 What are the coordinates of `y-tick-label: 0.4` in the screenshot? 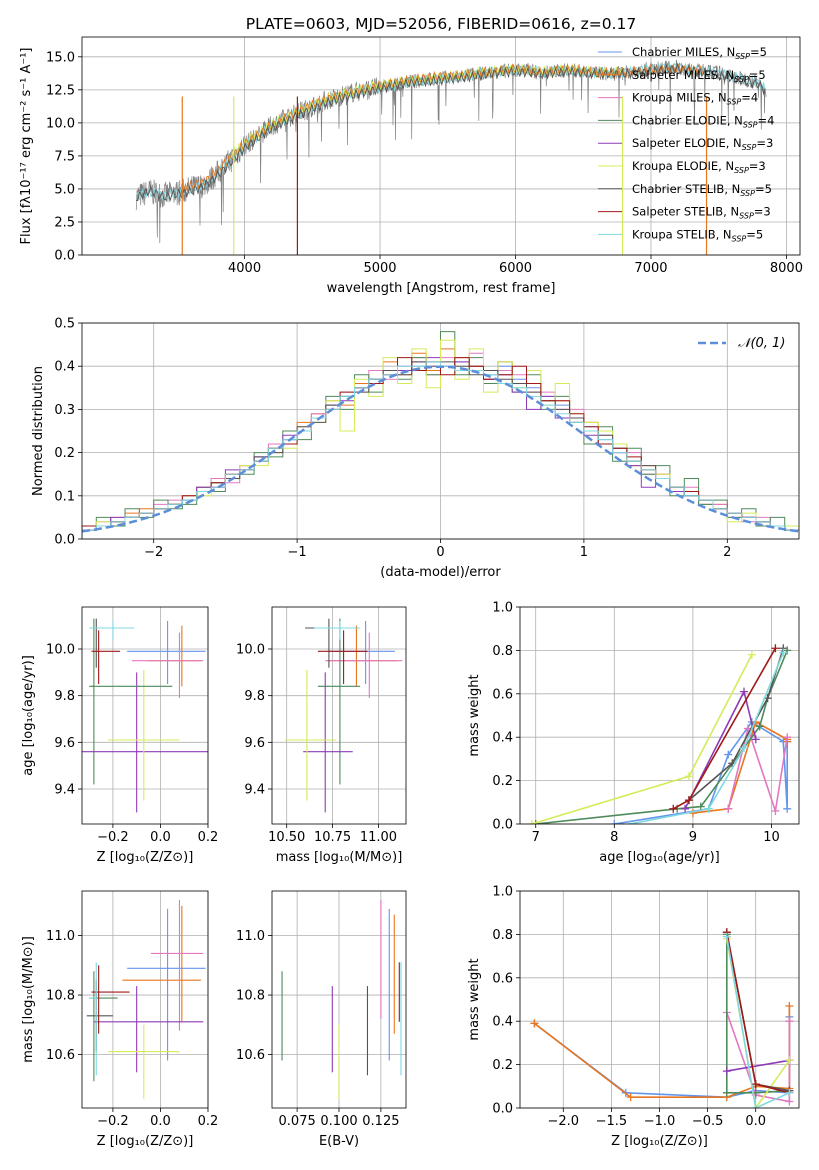 It's located at (502, 738).